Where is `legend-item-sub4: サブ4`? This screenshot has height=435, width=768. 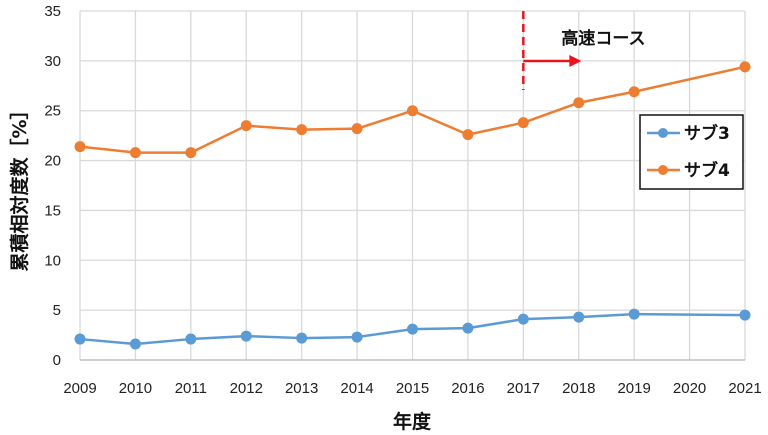 legend-item-sub4: サブ4 is located at coordinates (688, 170).